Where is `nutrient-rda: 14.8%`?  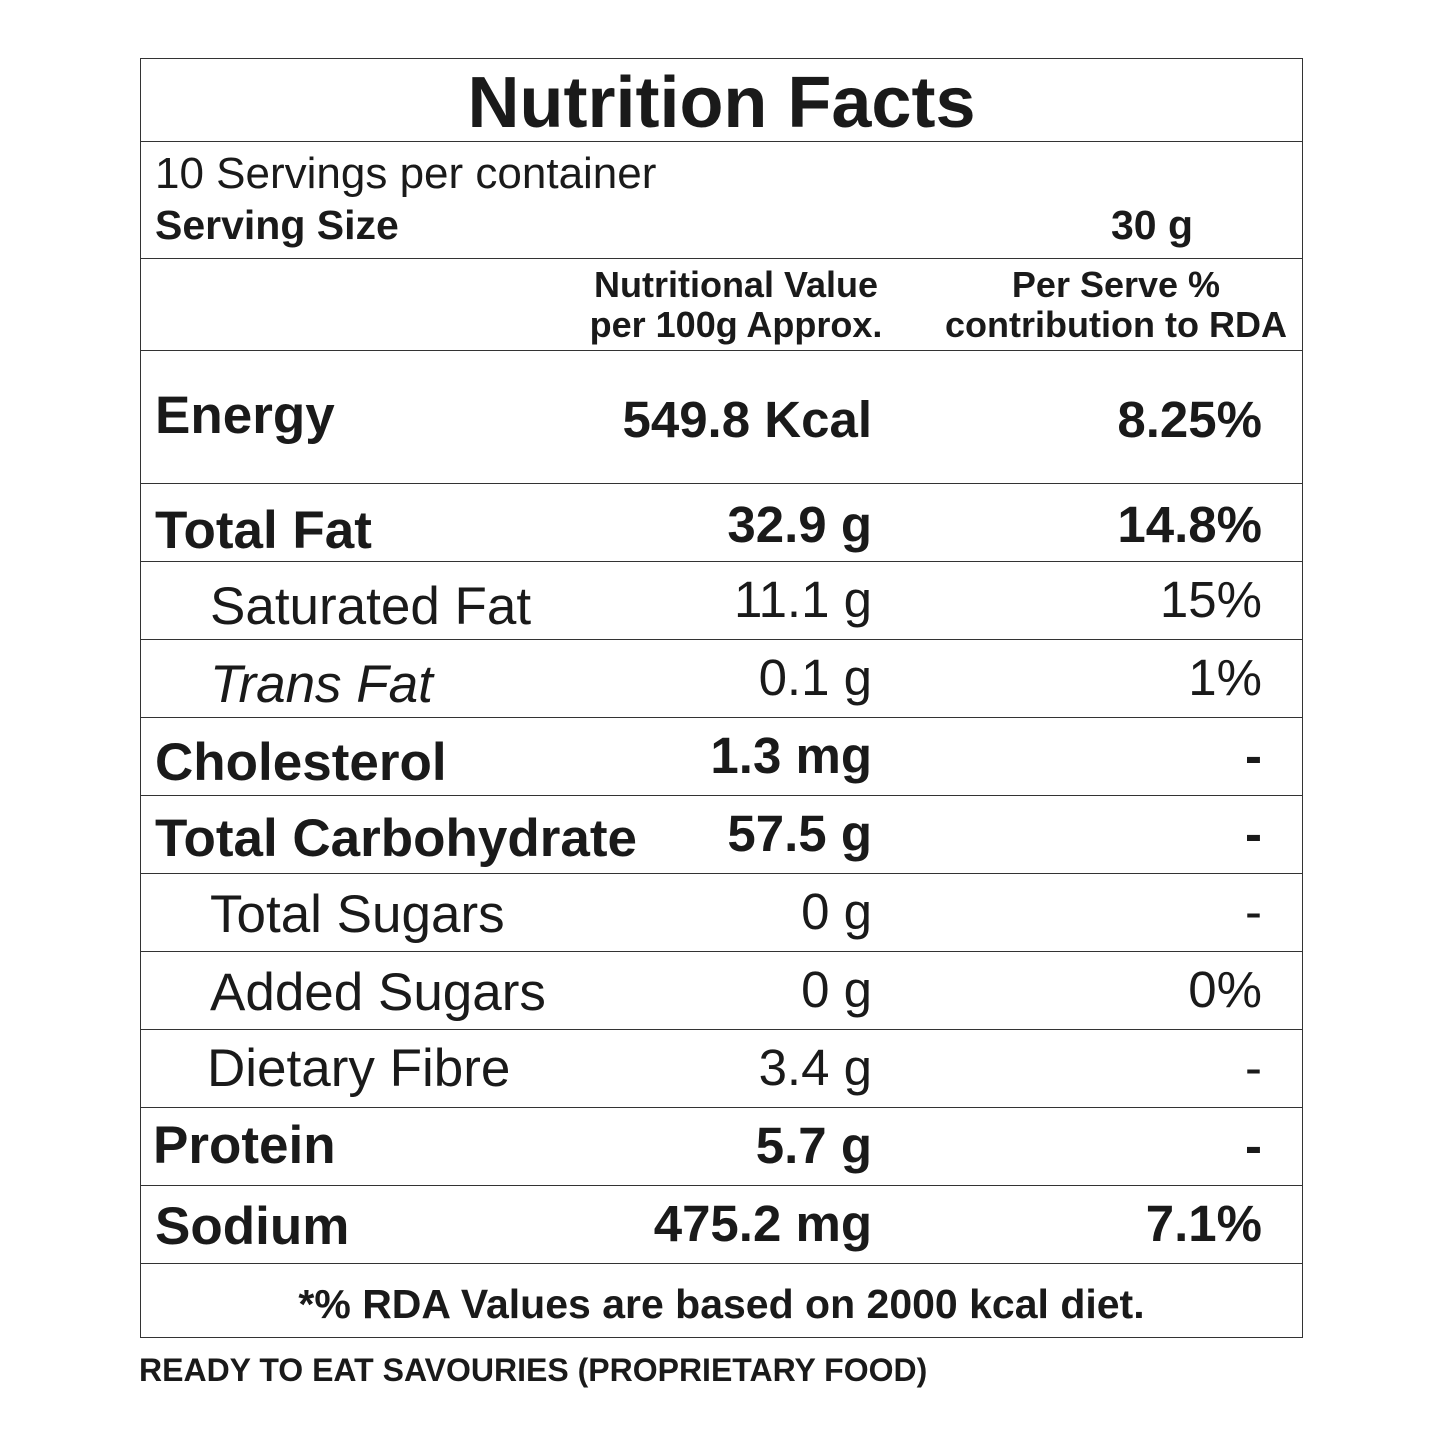
nutrient-rda: 14.8% is located at coordinates (1189, 524).